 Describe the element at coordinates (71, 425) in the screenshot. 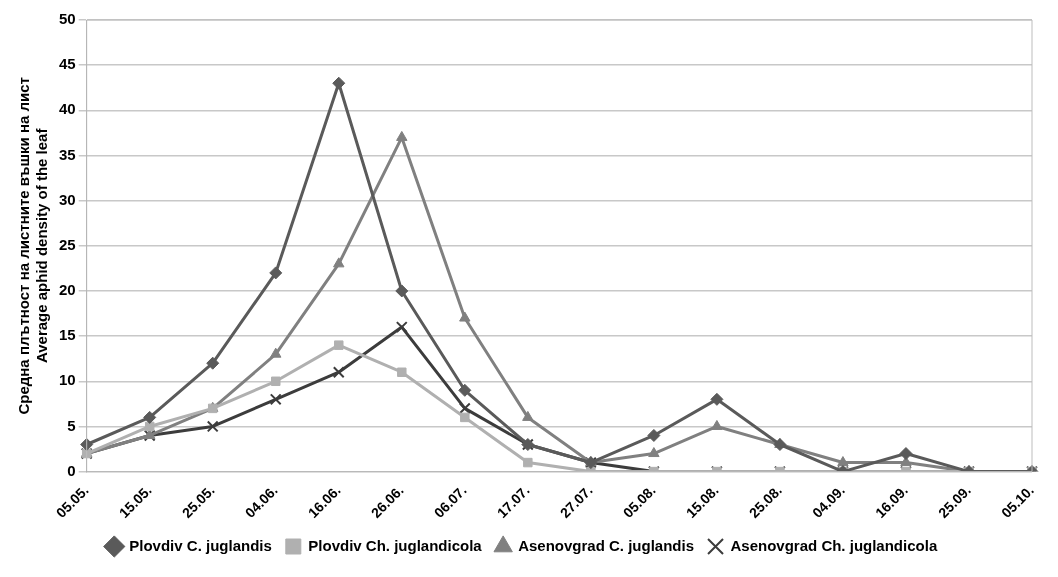

I see `y-tick-label: 5` at that location.